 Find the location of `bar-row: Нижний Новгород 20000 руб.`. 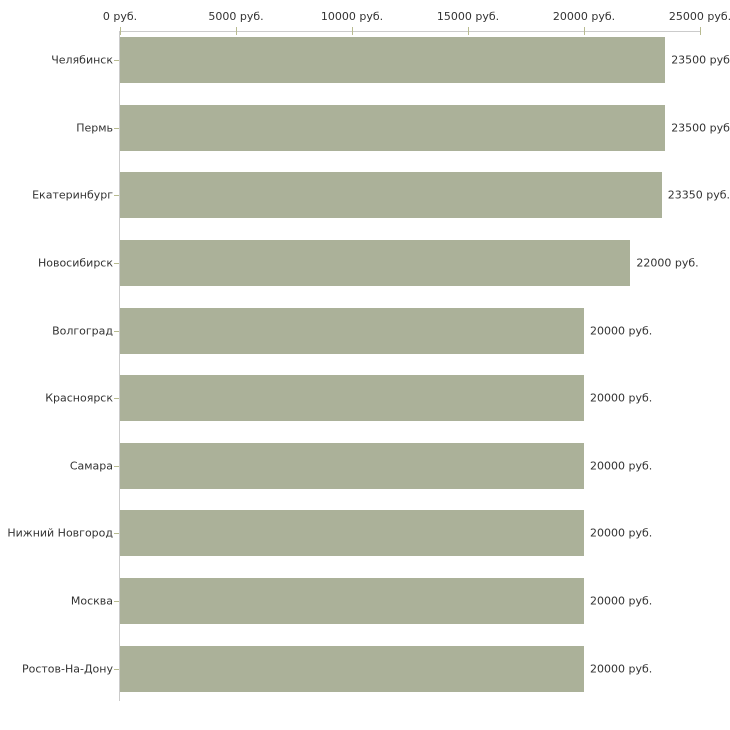

bar-row: Нижний Новгород 20000 руб. is located at coordinates (365, 534).